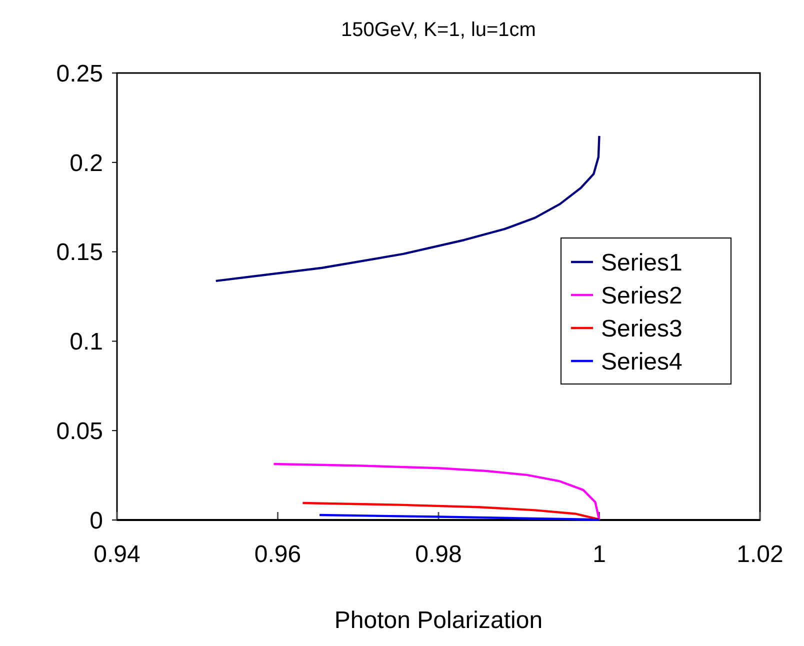 The image size is (804, 646). What do you see at coordinates (86, 342) in the screenshot?
I see `y-tick-label: 0.1` at bounding box center [86, 342].